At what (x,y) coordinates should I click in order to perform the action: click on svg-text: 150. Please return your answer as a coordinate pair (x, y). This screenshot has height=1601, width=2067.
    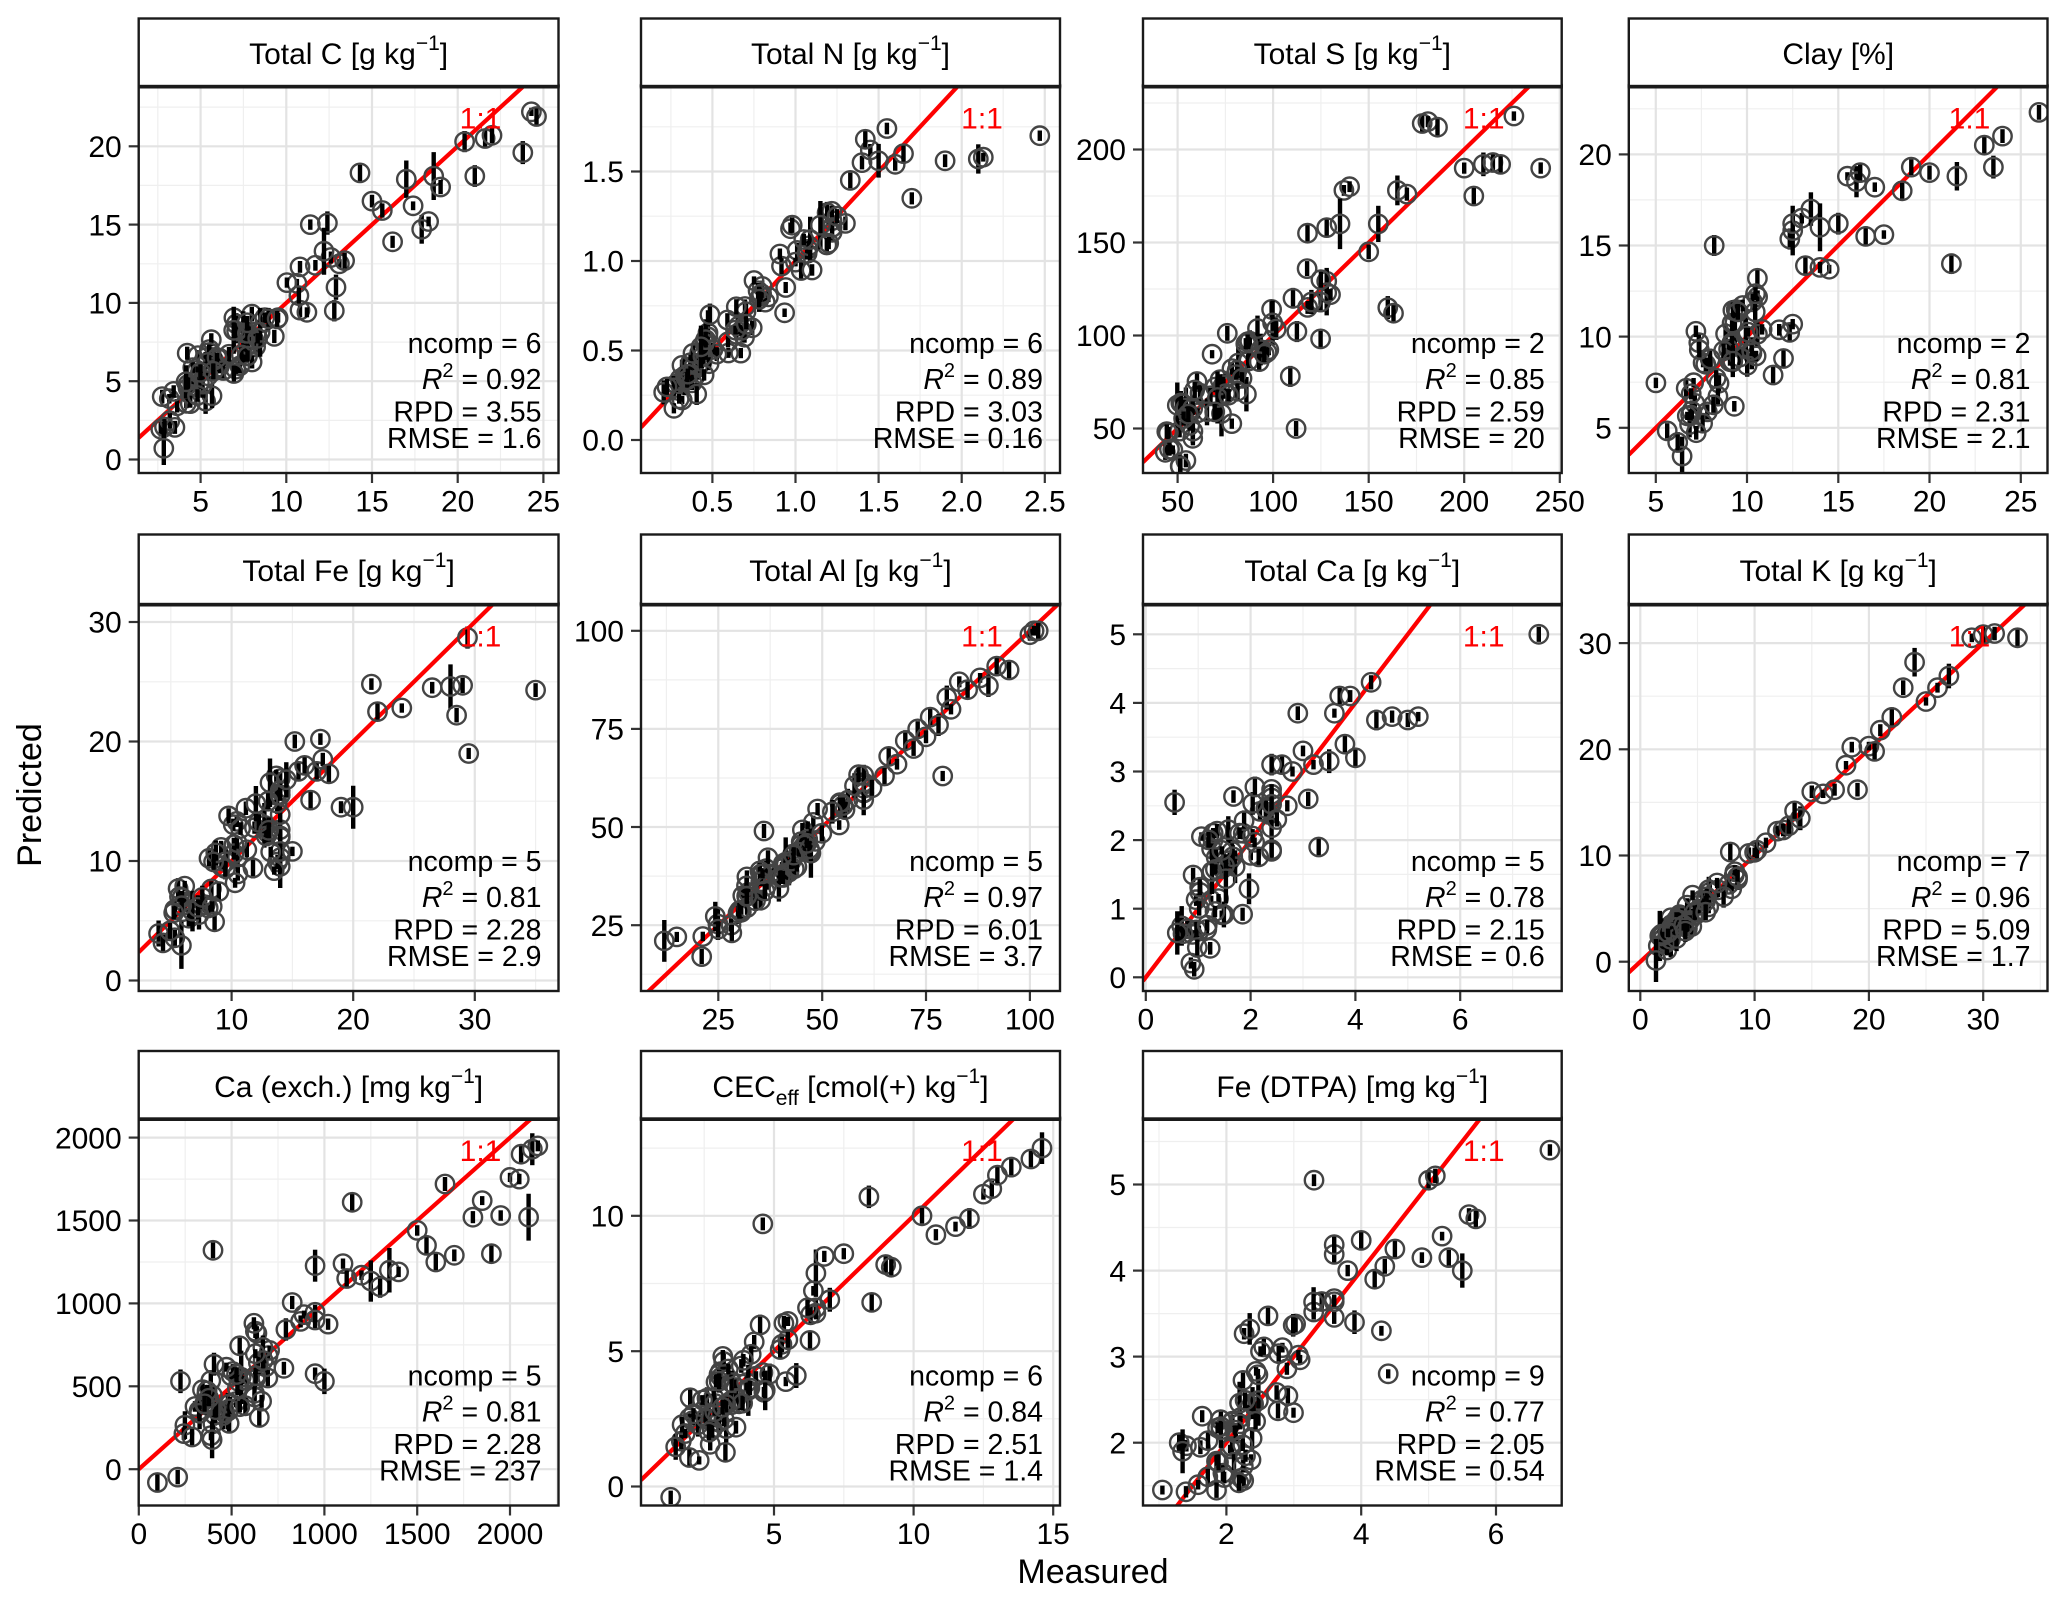
    Looking at the image, I should click on (1369, 502).